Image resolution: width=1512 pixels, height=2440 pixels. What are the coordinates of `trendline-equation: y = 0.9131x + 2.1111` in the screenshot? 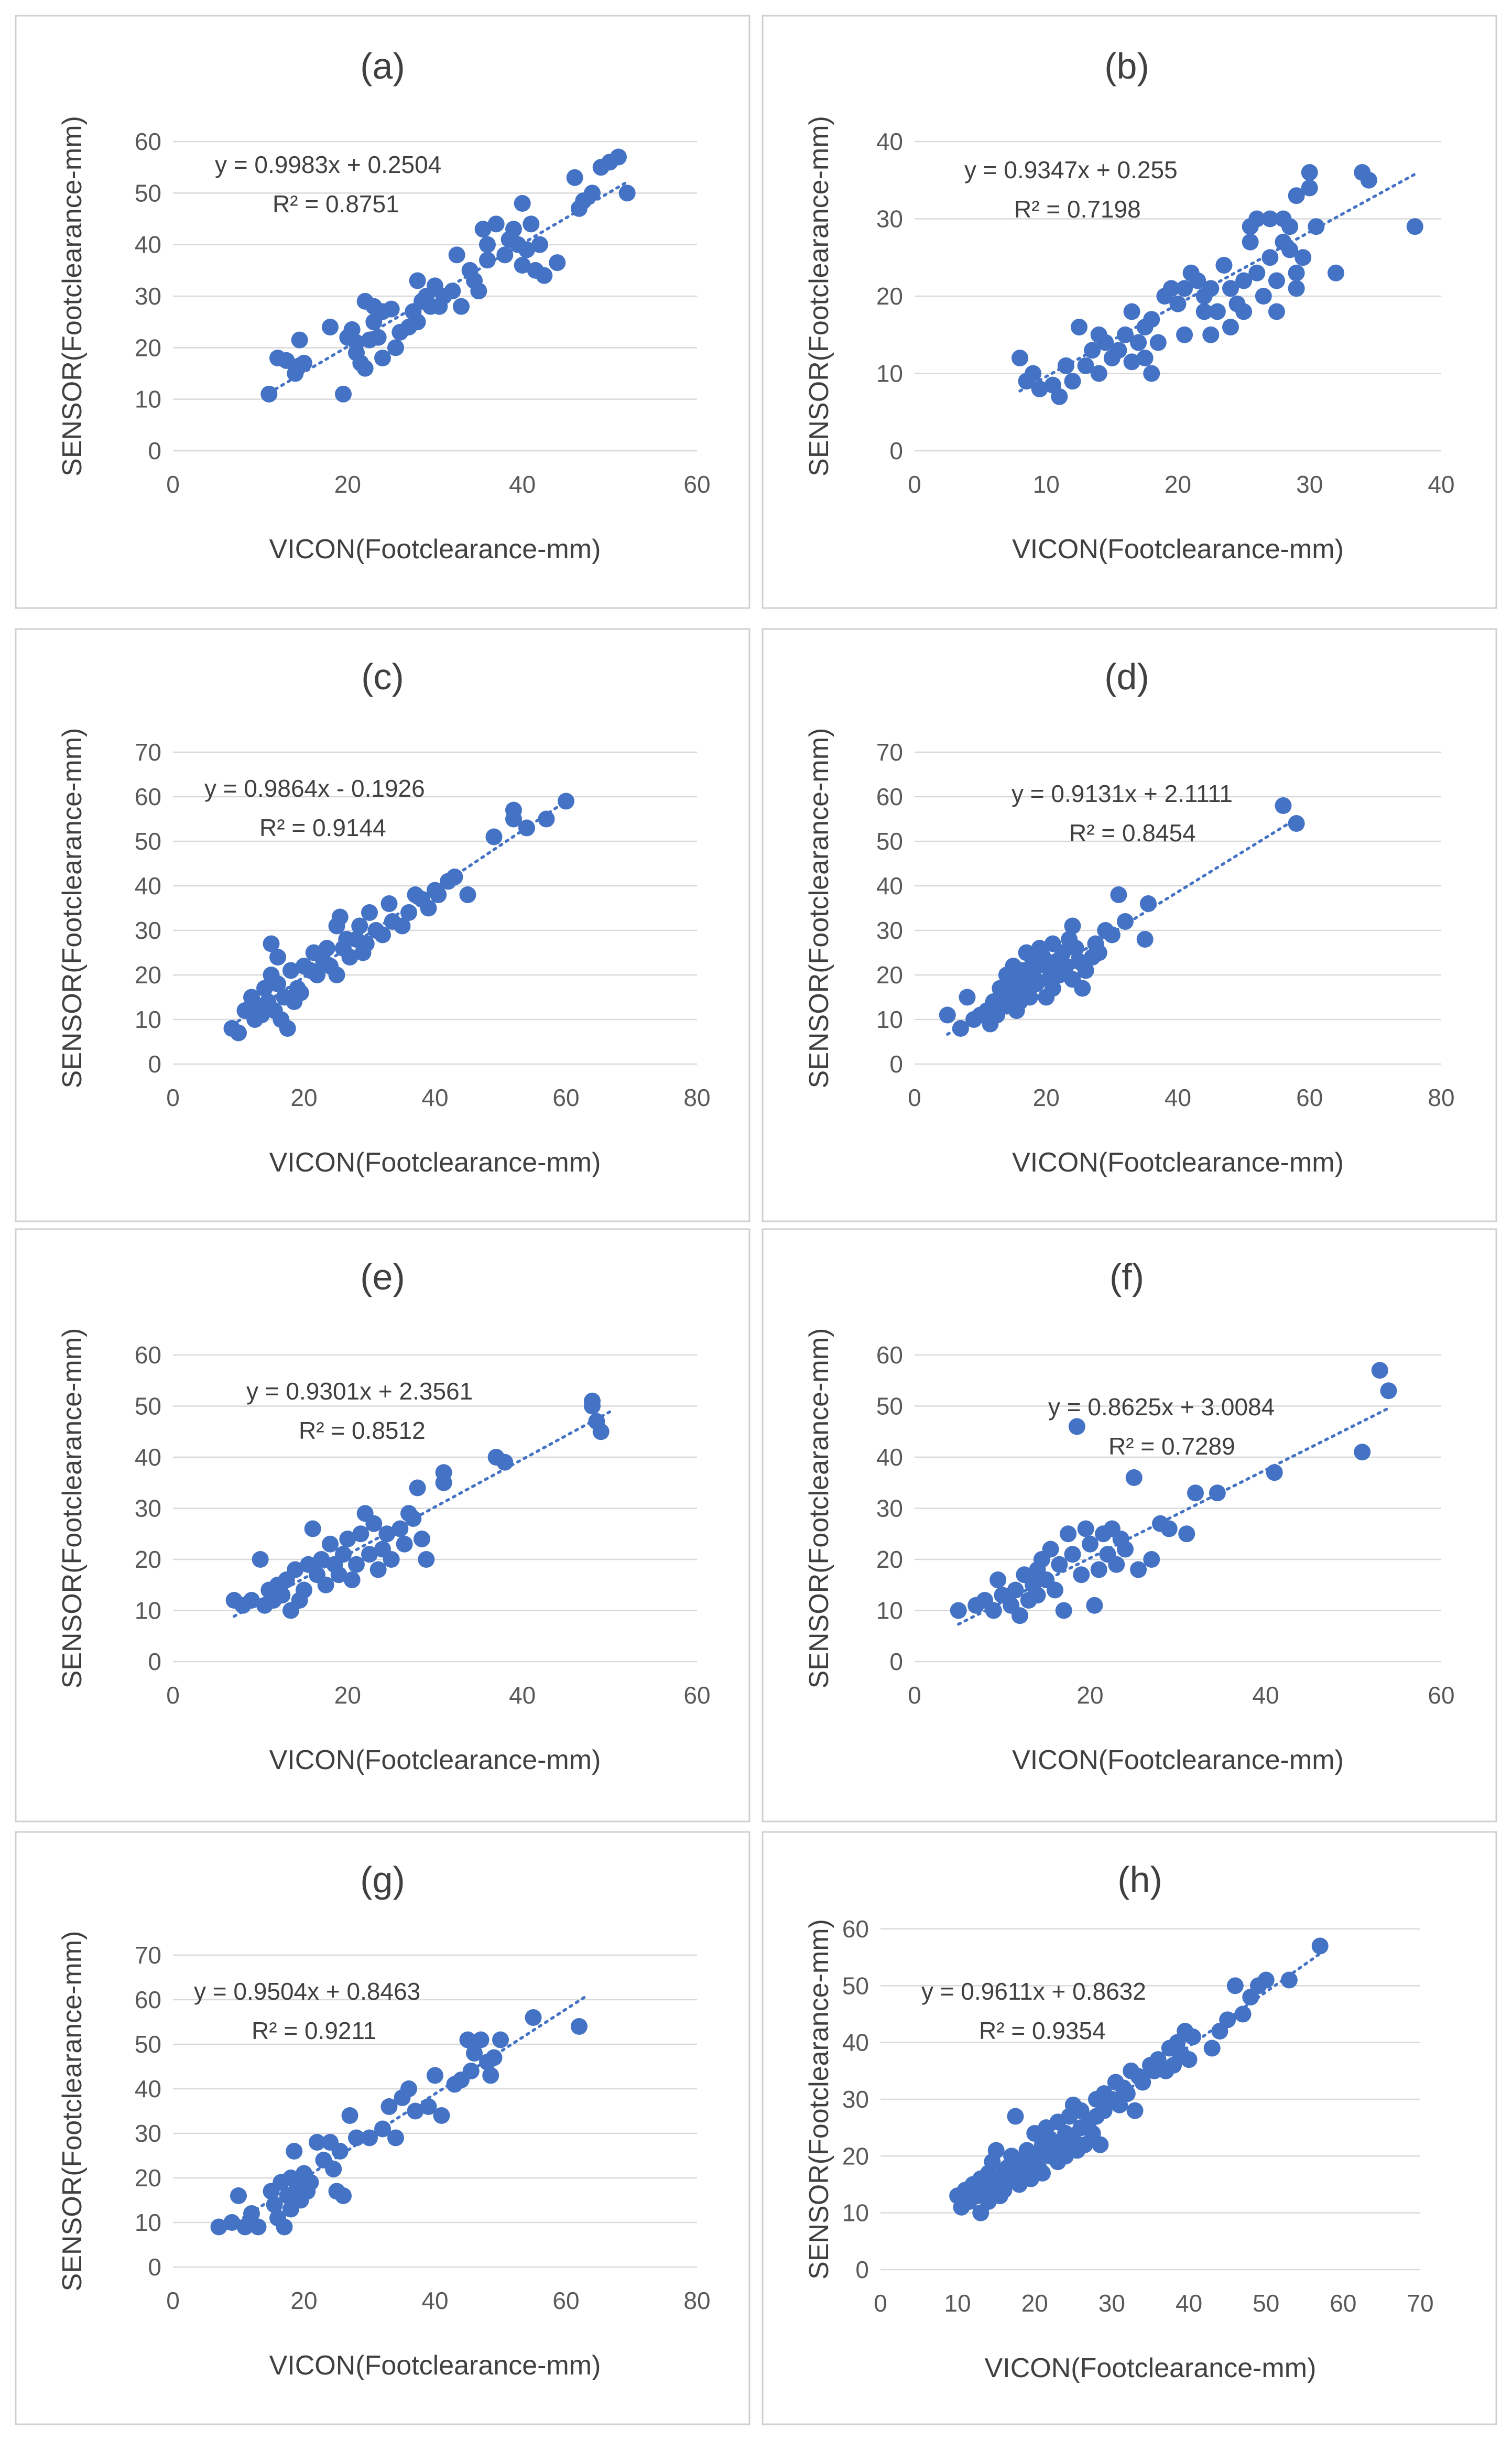 It's located at (1122, 794).